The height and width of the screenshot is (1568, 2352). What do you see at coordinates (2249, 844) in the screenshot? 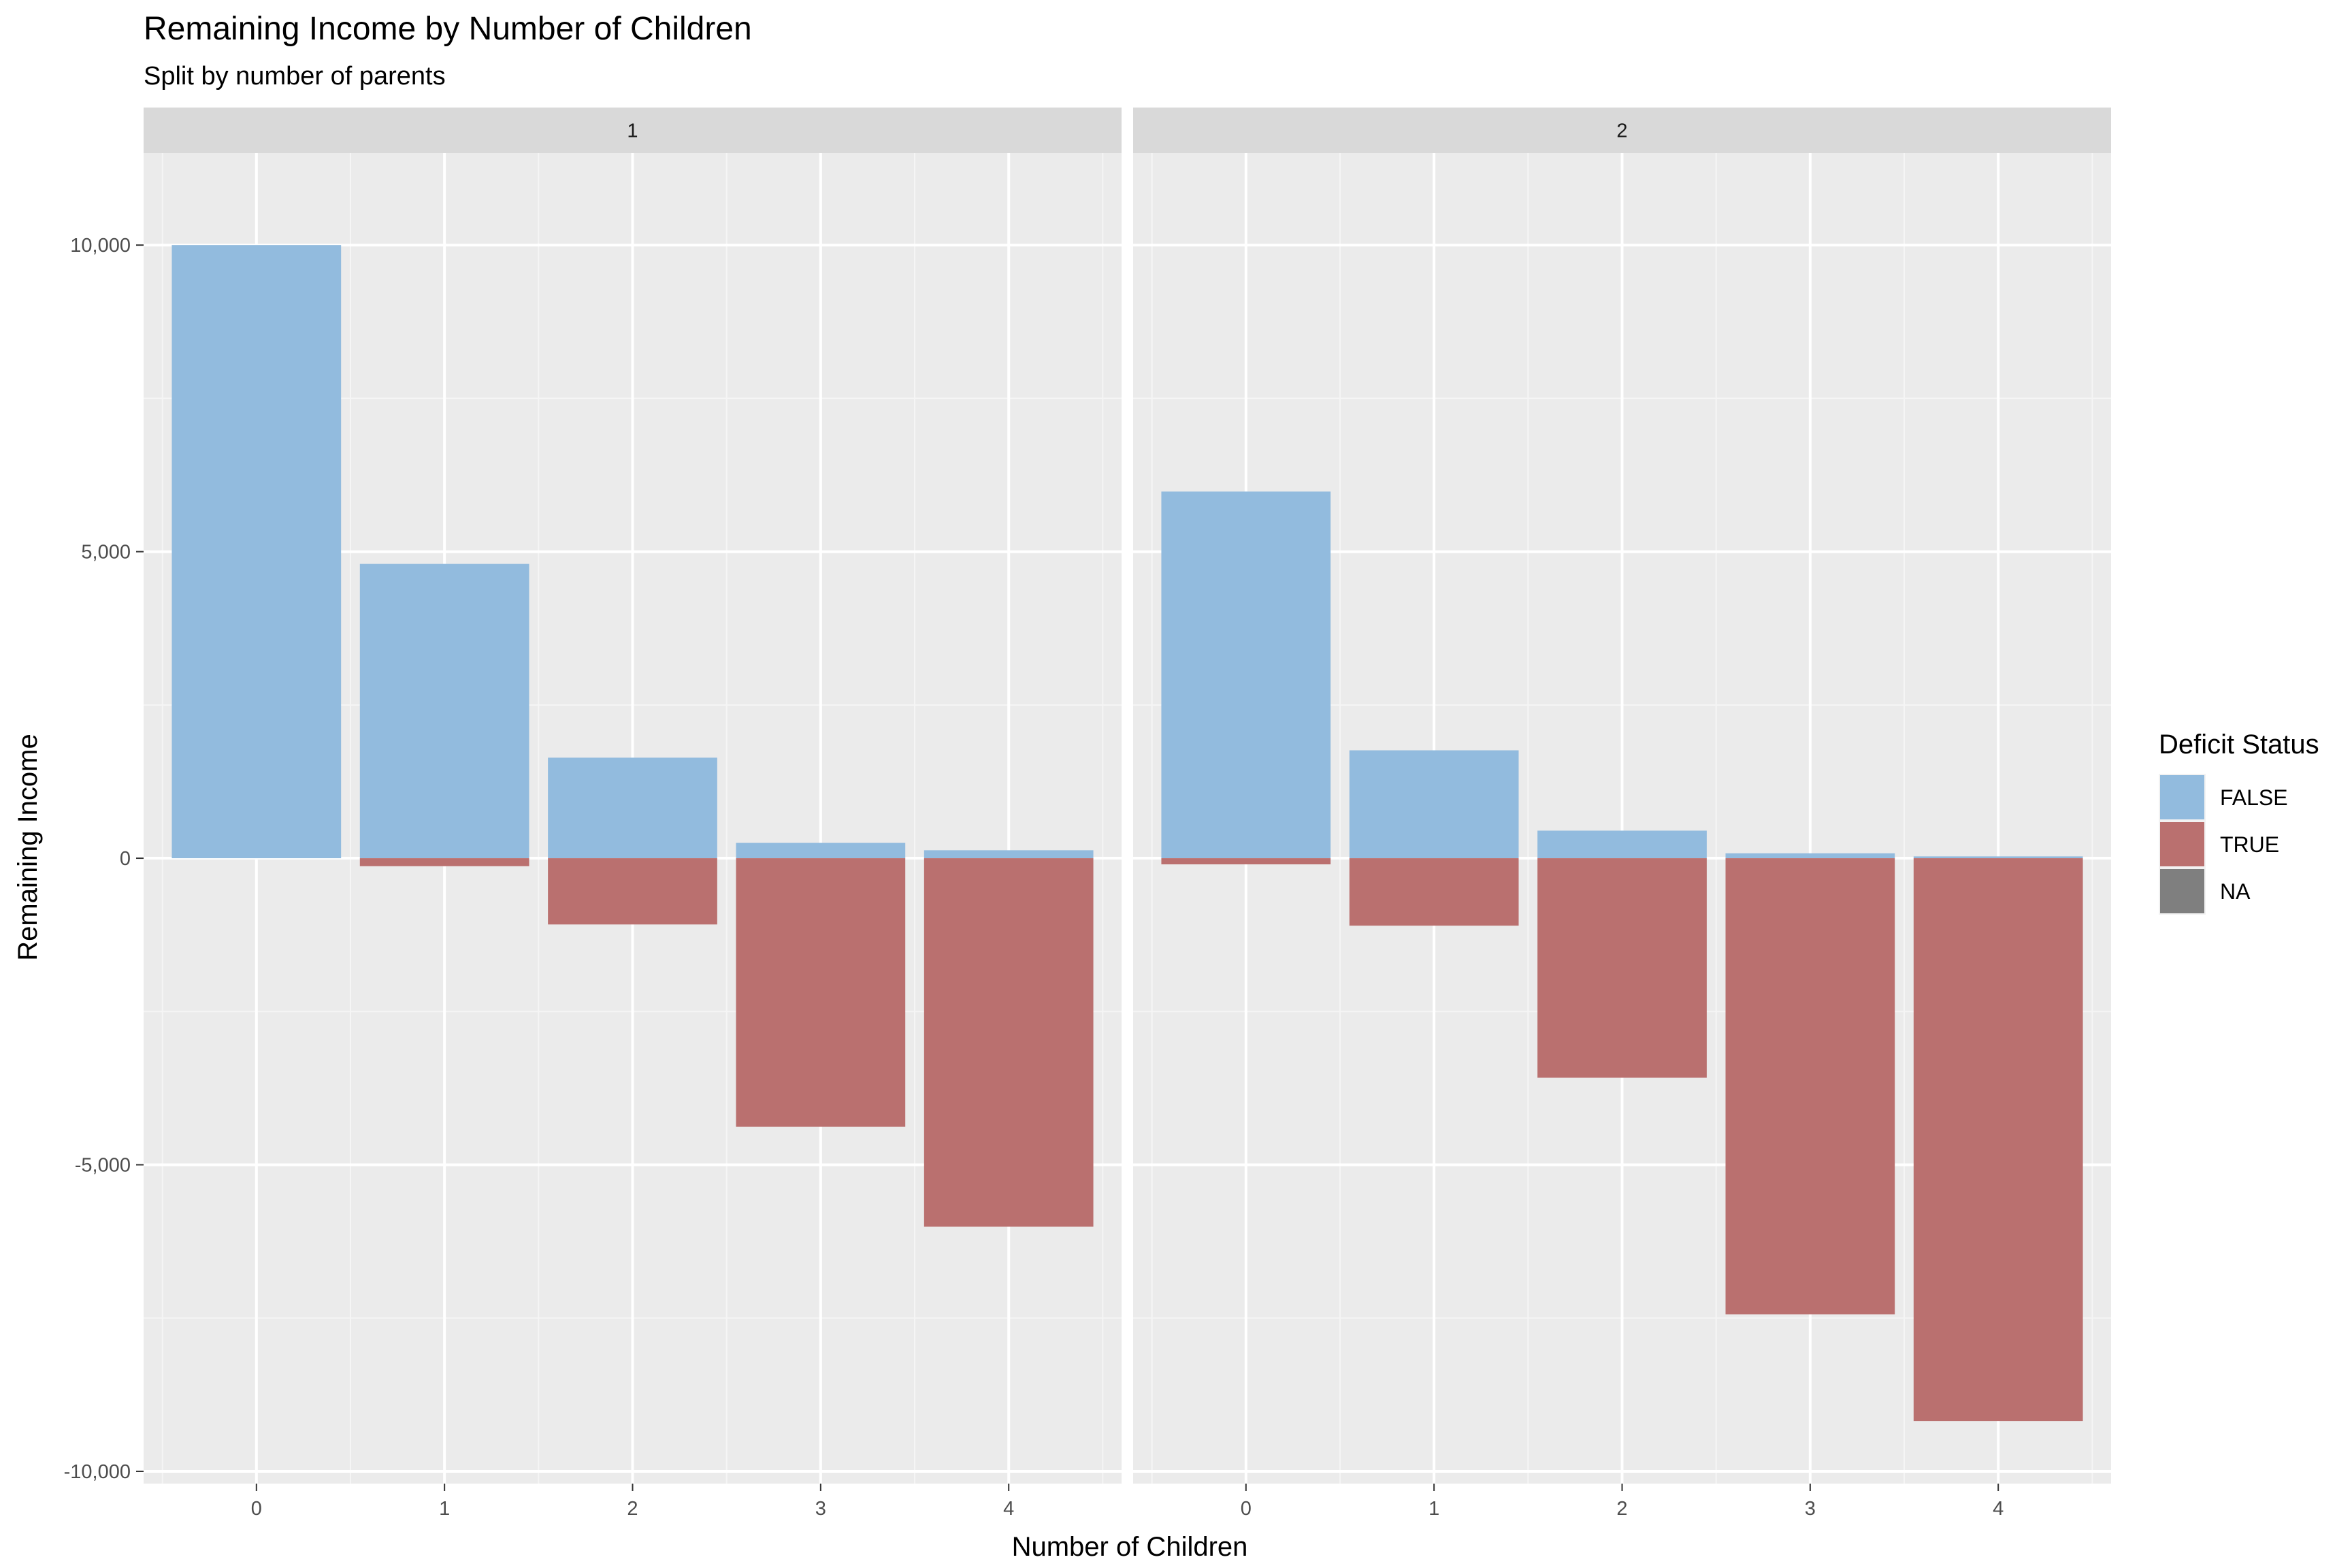
I see `legend-label-true: TRUE` at bounding box center [2249, 844].